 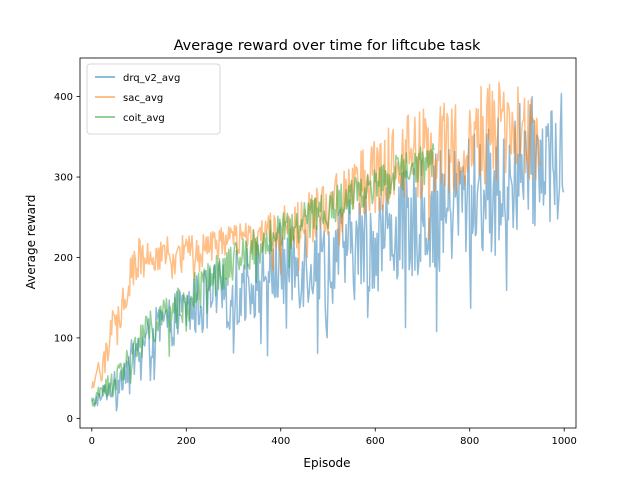 I want to click on legend-box, so click(x=153, y=99).